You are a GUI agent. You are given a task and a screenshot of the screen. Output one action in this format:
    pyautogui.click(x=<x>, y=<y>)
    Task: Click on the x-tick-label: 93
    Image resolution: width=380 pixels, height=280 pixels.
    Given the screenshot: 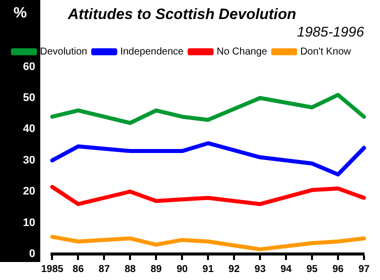 What is the action you would take?
    pyautogui.click(x=260, y=269)
    